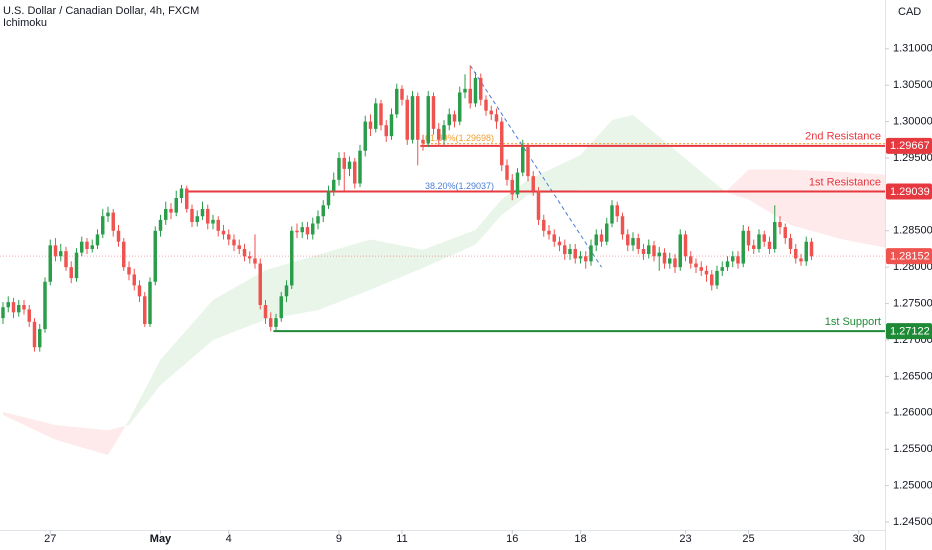 The image size is (932, 550). I want to click on x-tick-label: 9, so click(339, 539).